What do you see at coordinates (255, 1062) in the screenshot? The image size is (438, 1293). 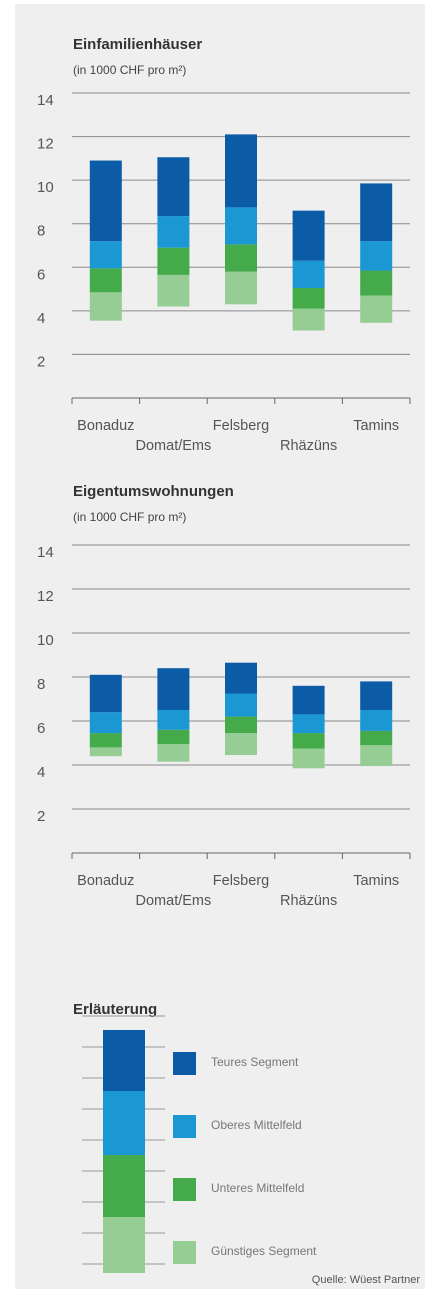 I see `legend-label: Teures Segment` at bounding box center [255, 1062].